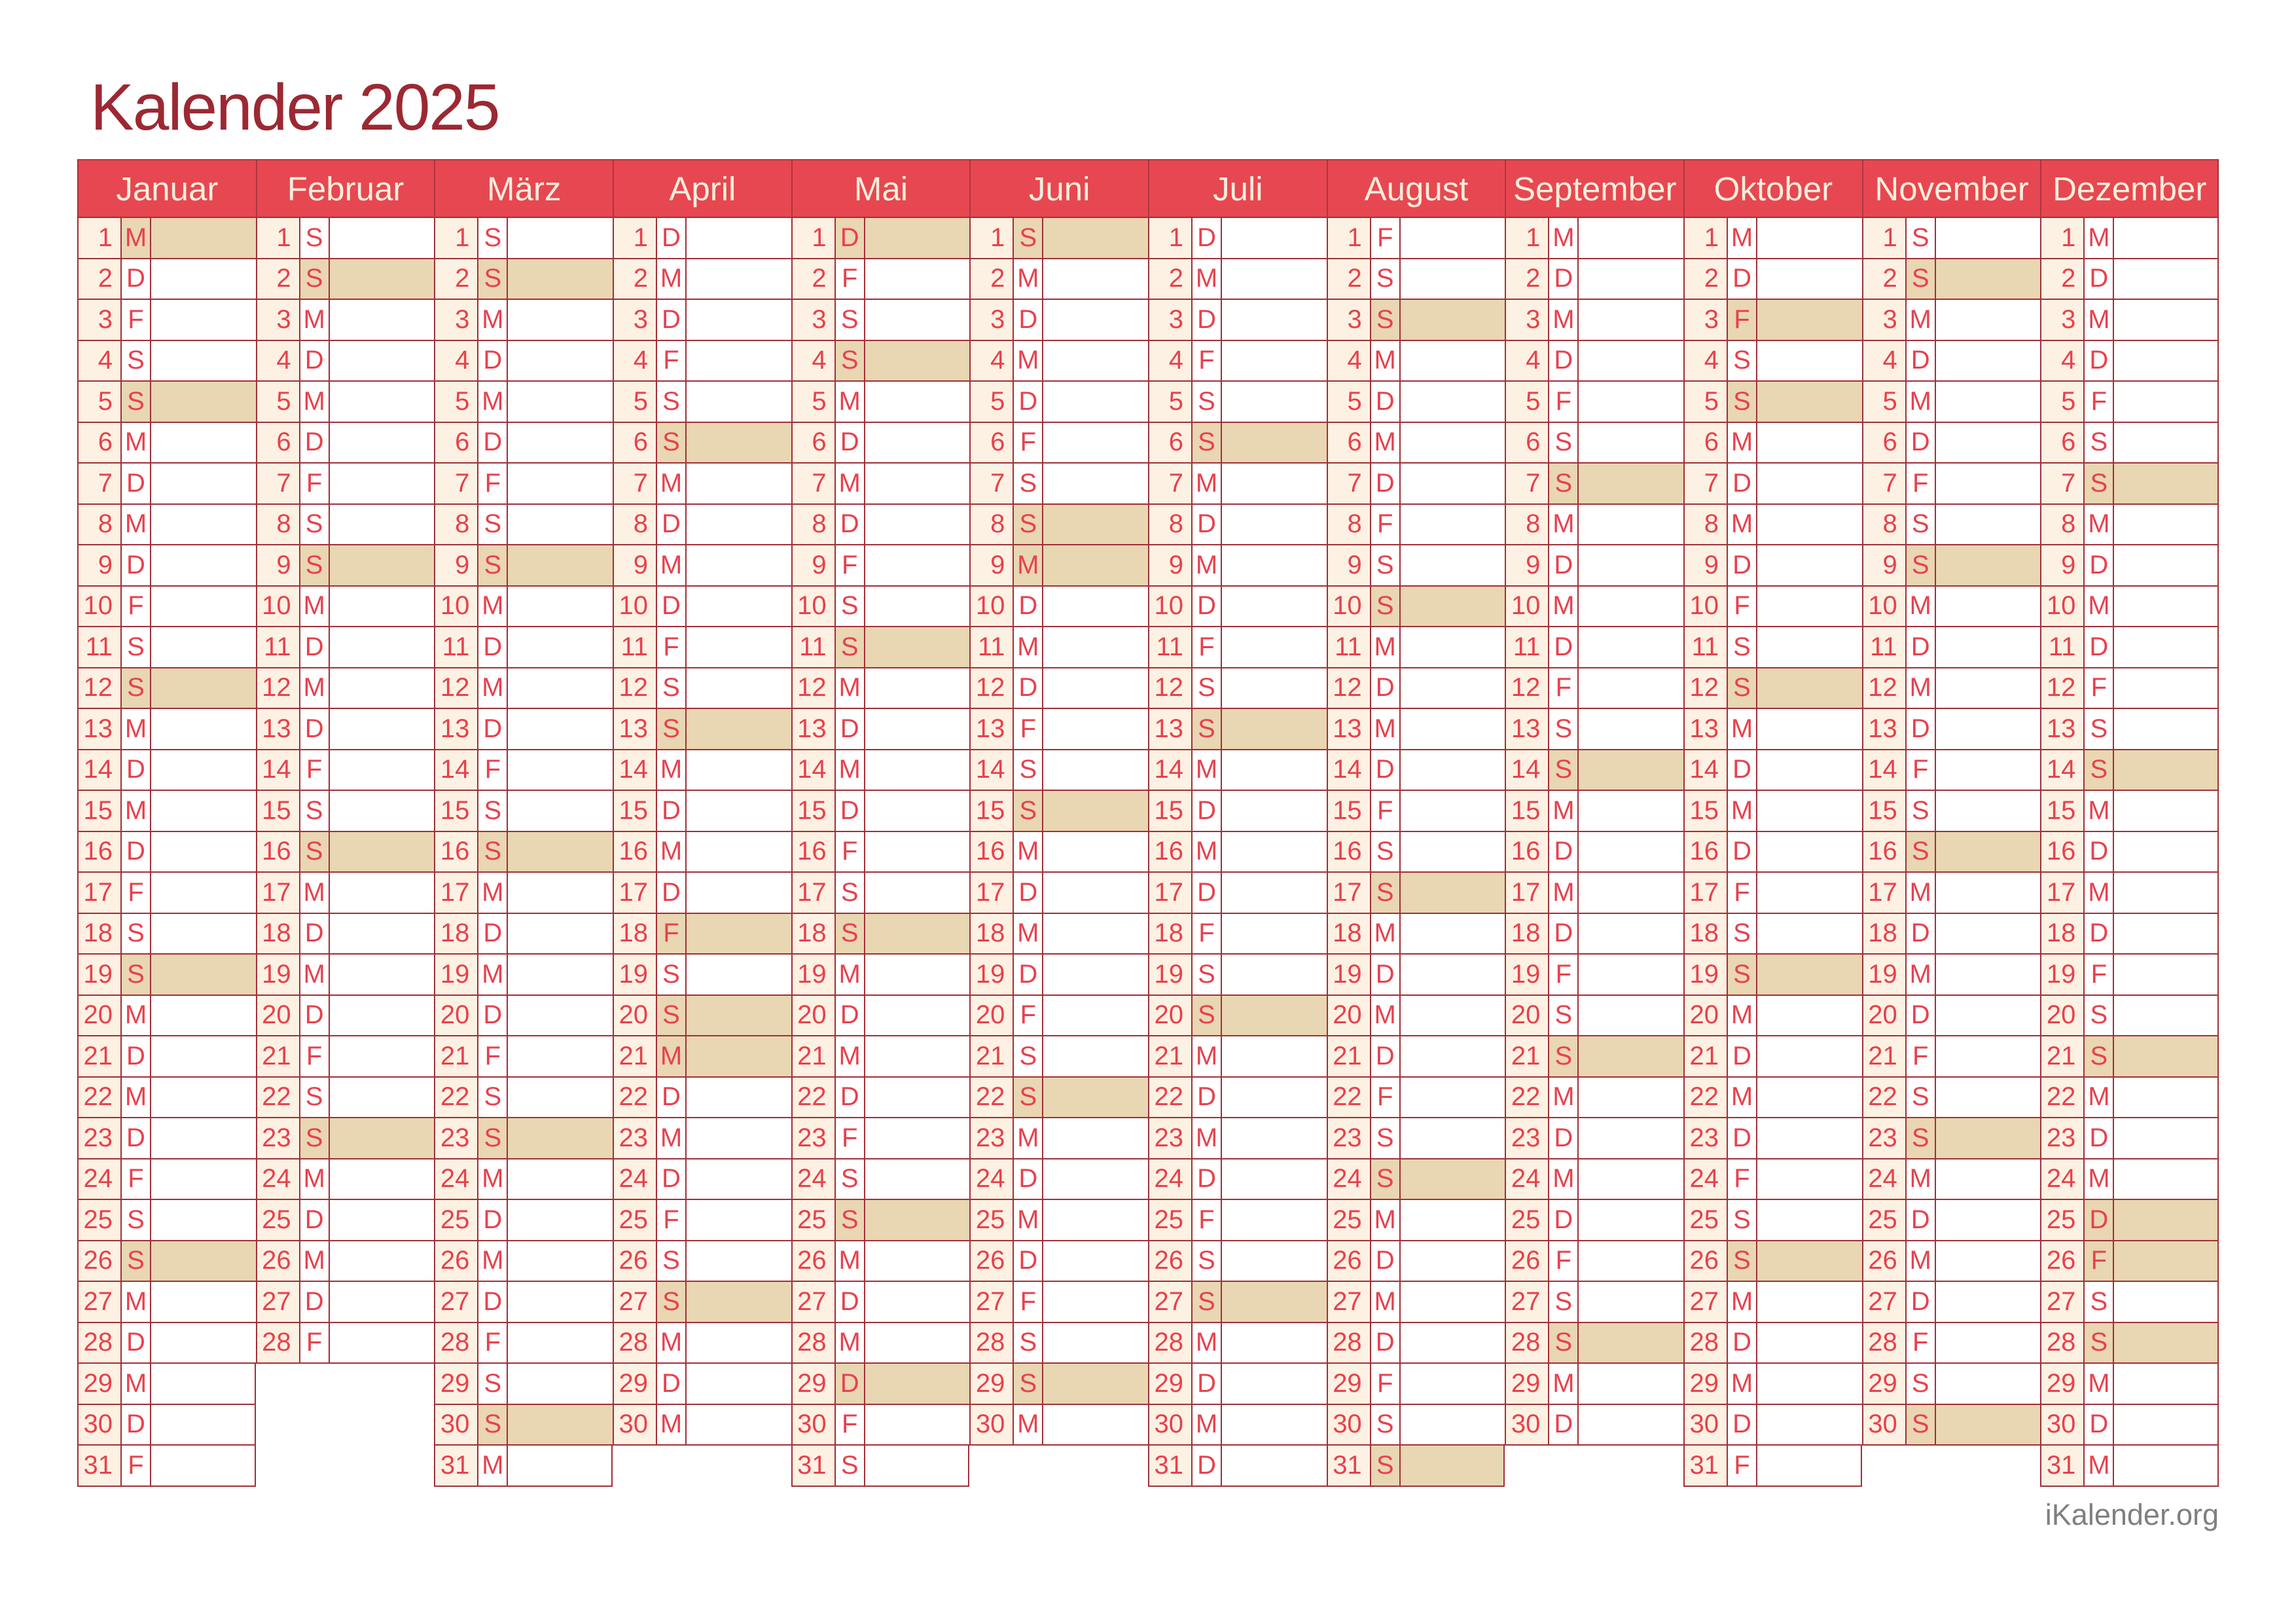  I want to click on day-number: 24, so click(99, 1179).